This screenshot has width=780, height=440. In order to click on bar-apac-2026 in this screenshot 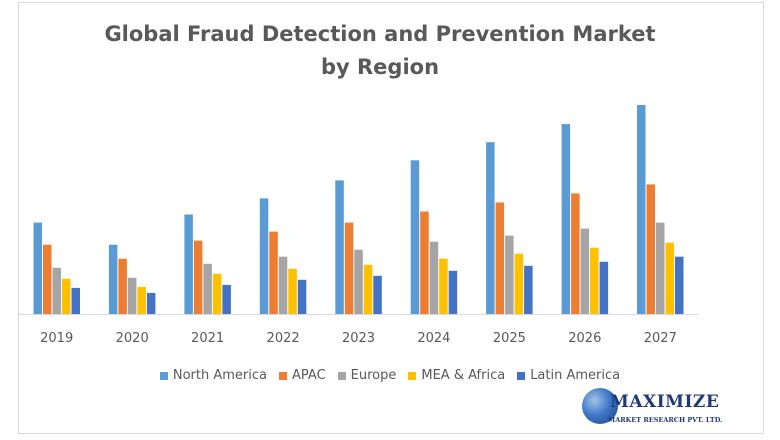, I will do `click(575, 253)`.